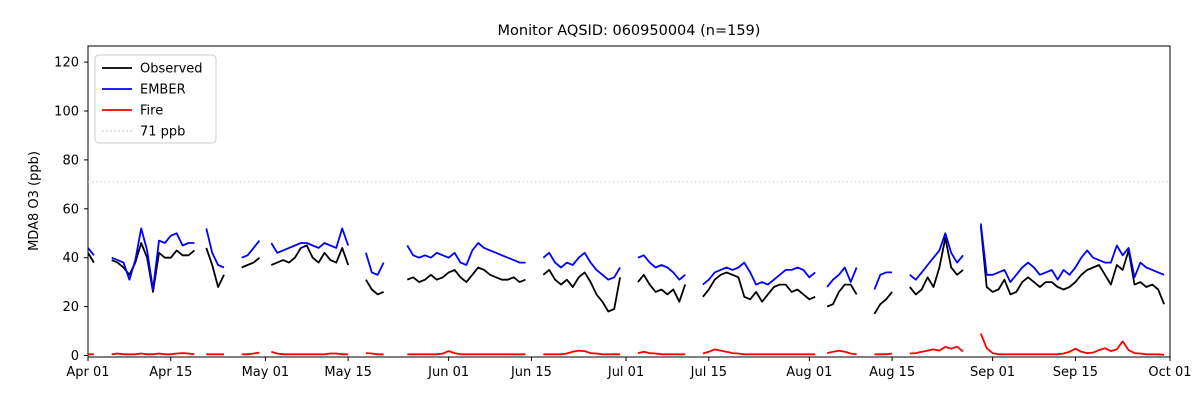 Image resolution: width=1200 pixels, height=400 pixels. I want to click on y-tick-label: 80, so click(70, 160).